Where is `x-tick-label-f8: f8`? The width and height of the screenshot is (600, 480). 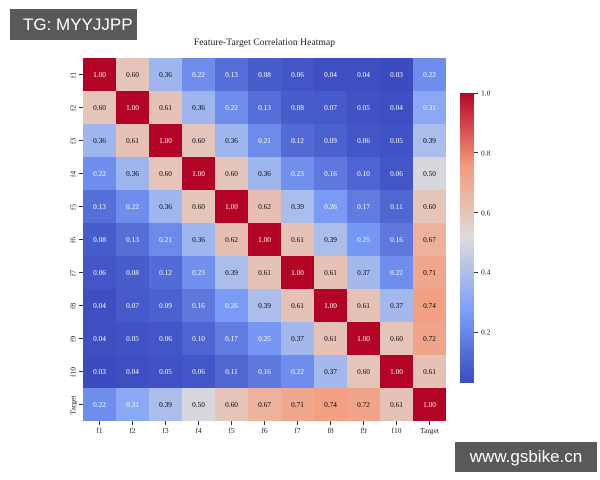
x-tick-label-f8: f8 is located at coordinates (330, 430).